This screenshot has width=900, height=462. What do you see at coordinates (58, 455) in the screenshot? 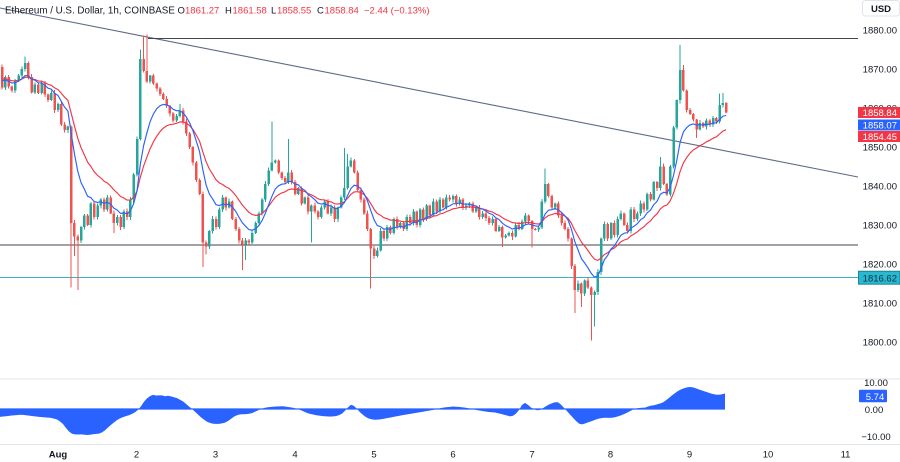
I see `svg-text: Aug` at bounding box center [58, 455].